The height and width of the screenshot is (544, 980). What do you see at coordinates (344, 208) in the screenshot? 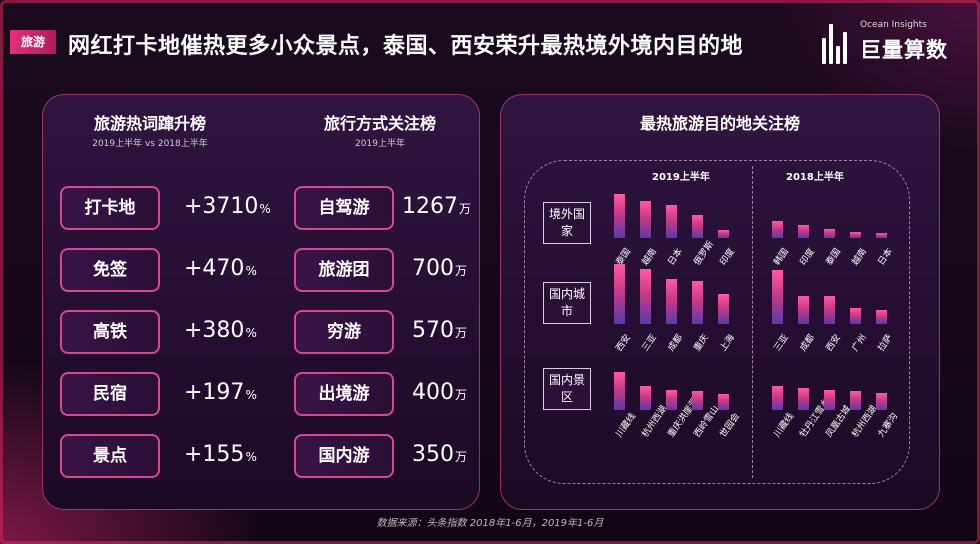
I see `travel-mode-pill: 自驾游` at bounding box center [344, 208].